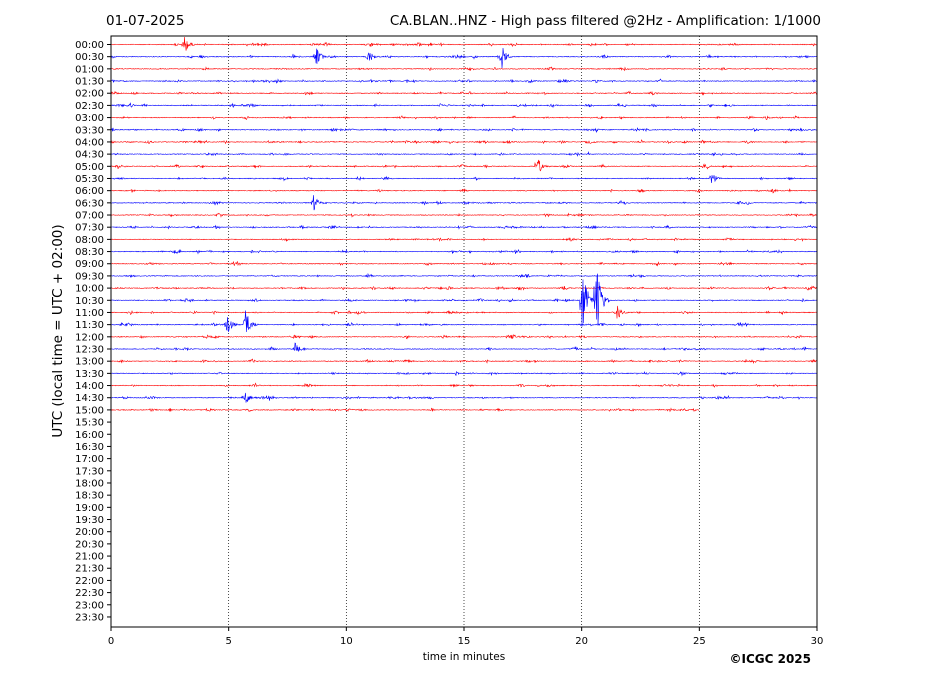 The width and height of the screenshot is (927, 696). I want to click on x-axis-label: time in minutes, so click(464, 657).